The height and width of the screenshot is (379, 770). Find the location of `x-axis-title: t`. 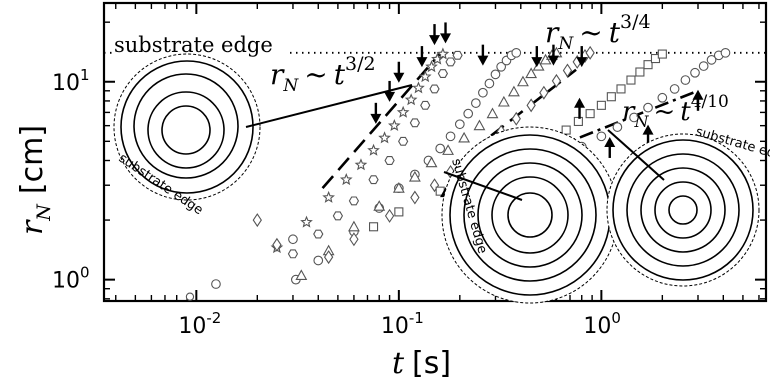

x-axis-title: t is located at coordinates (398, 362).